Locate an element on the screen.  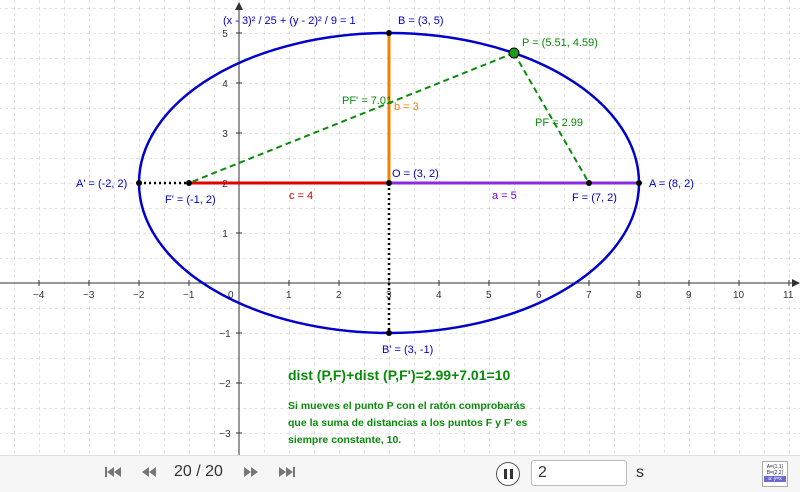
point-b-prime is located at coordinates (389, 333).